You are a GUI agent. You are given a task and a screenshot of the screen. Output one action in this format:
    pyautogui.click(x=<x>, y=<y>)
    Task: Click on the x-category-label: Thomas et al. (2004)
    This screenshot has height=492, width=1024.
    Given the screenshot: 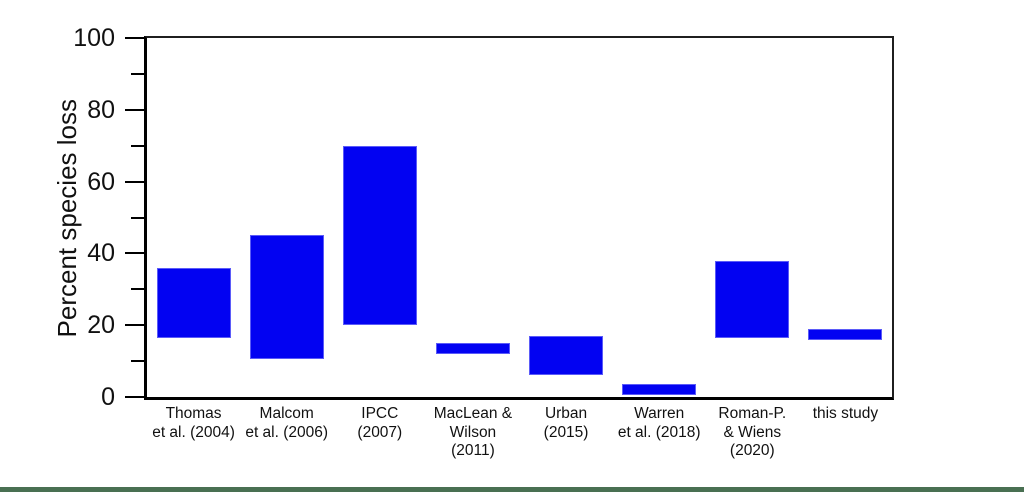 What is the action you would take?
    pyautogui.click(x=193, y=423)
    